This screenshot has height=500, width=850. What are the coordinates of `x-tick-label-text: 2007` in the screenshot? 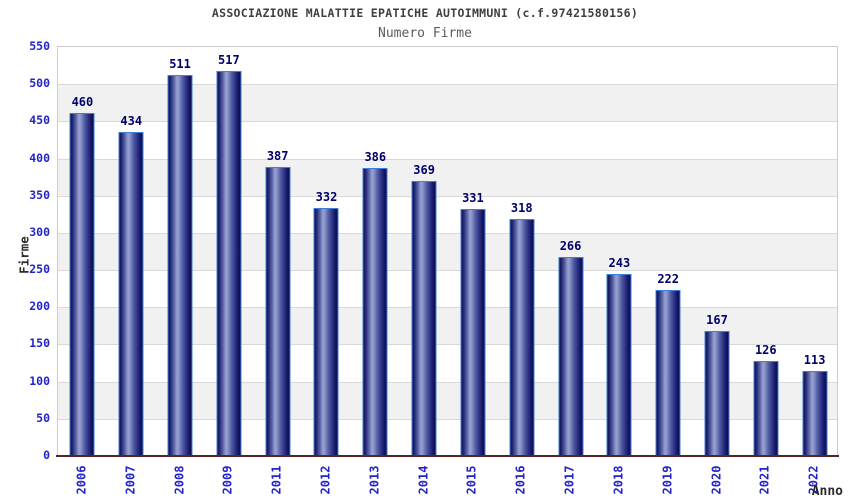 It's located at (130, 480).